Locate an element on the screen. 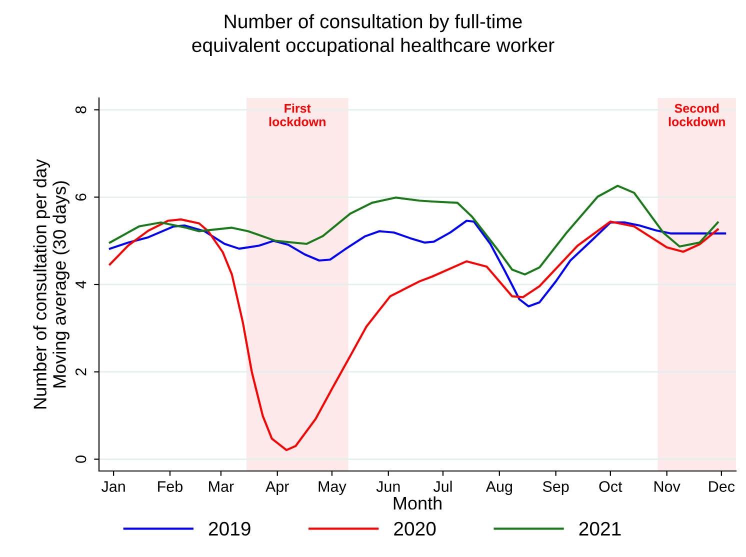 The height and width of the screenshot is (557, 746). x-tick-label: Nov is located at coordinates (667, 486).